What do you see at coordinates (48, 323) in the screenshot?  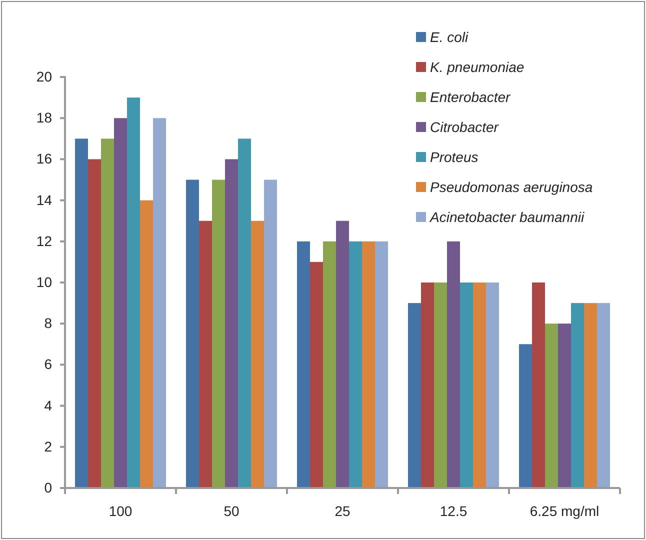 I see `y-tick-label: 8` at bounding box center [48, 323].